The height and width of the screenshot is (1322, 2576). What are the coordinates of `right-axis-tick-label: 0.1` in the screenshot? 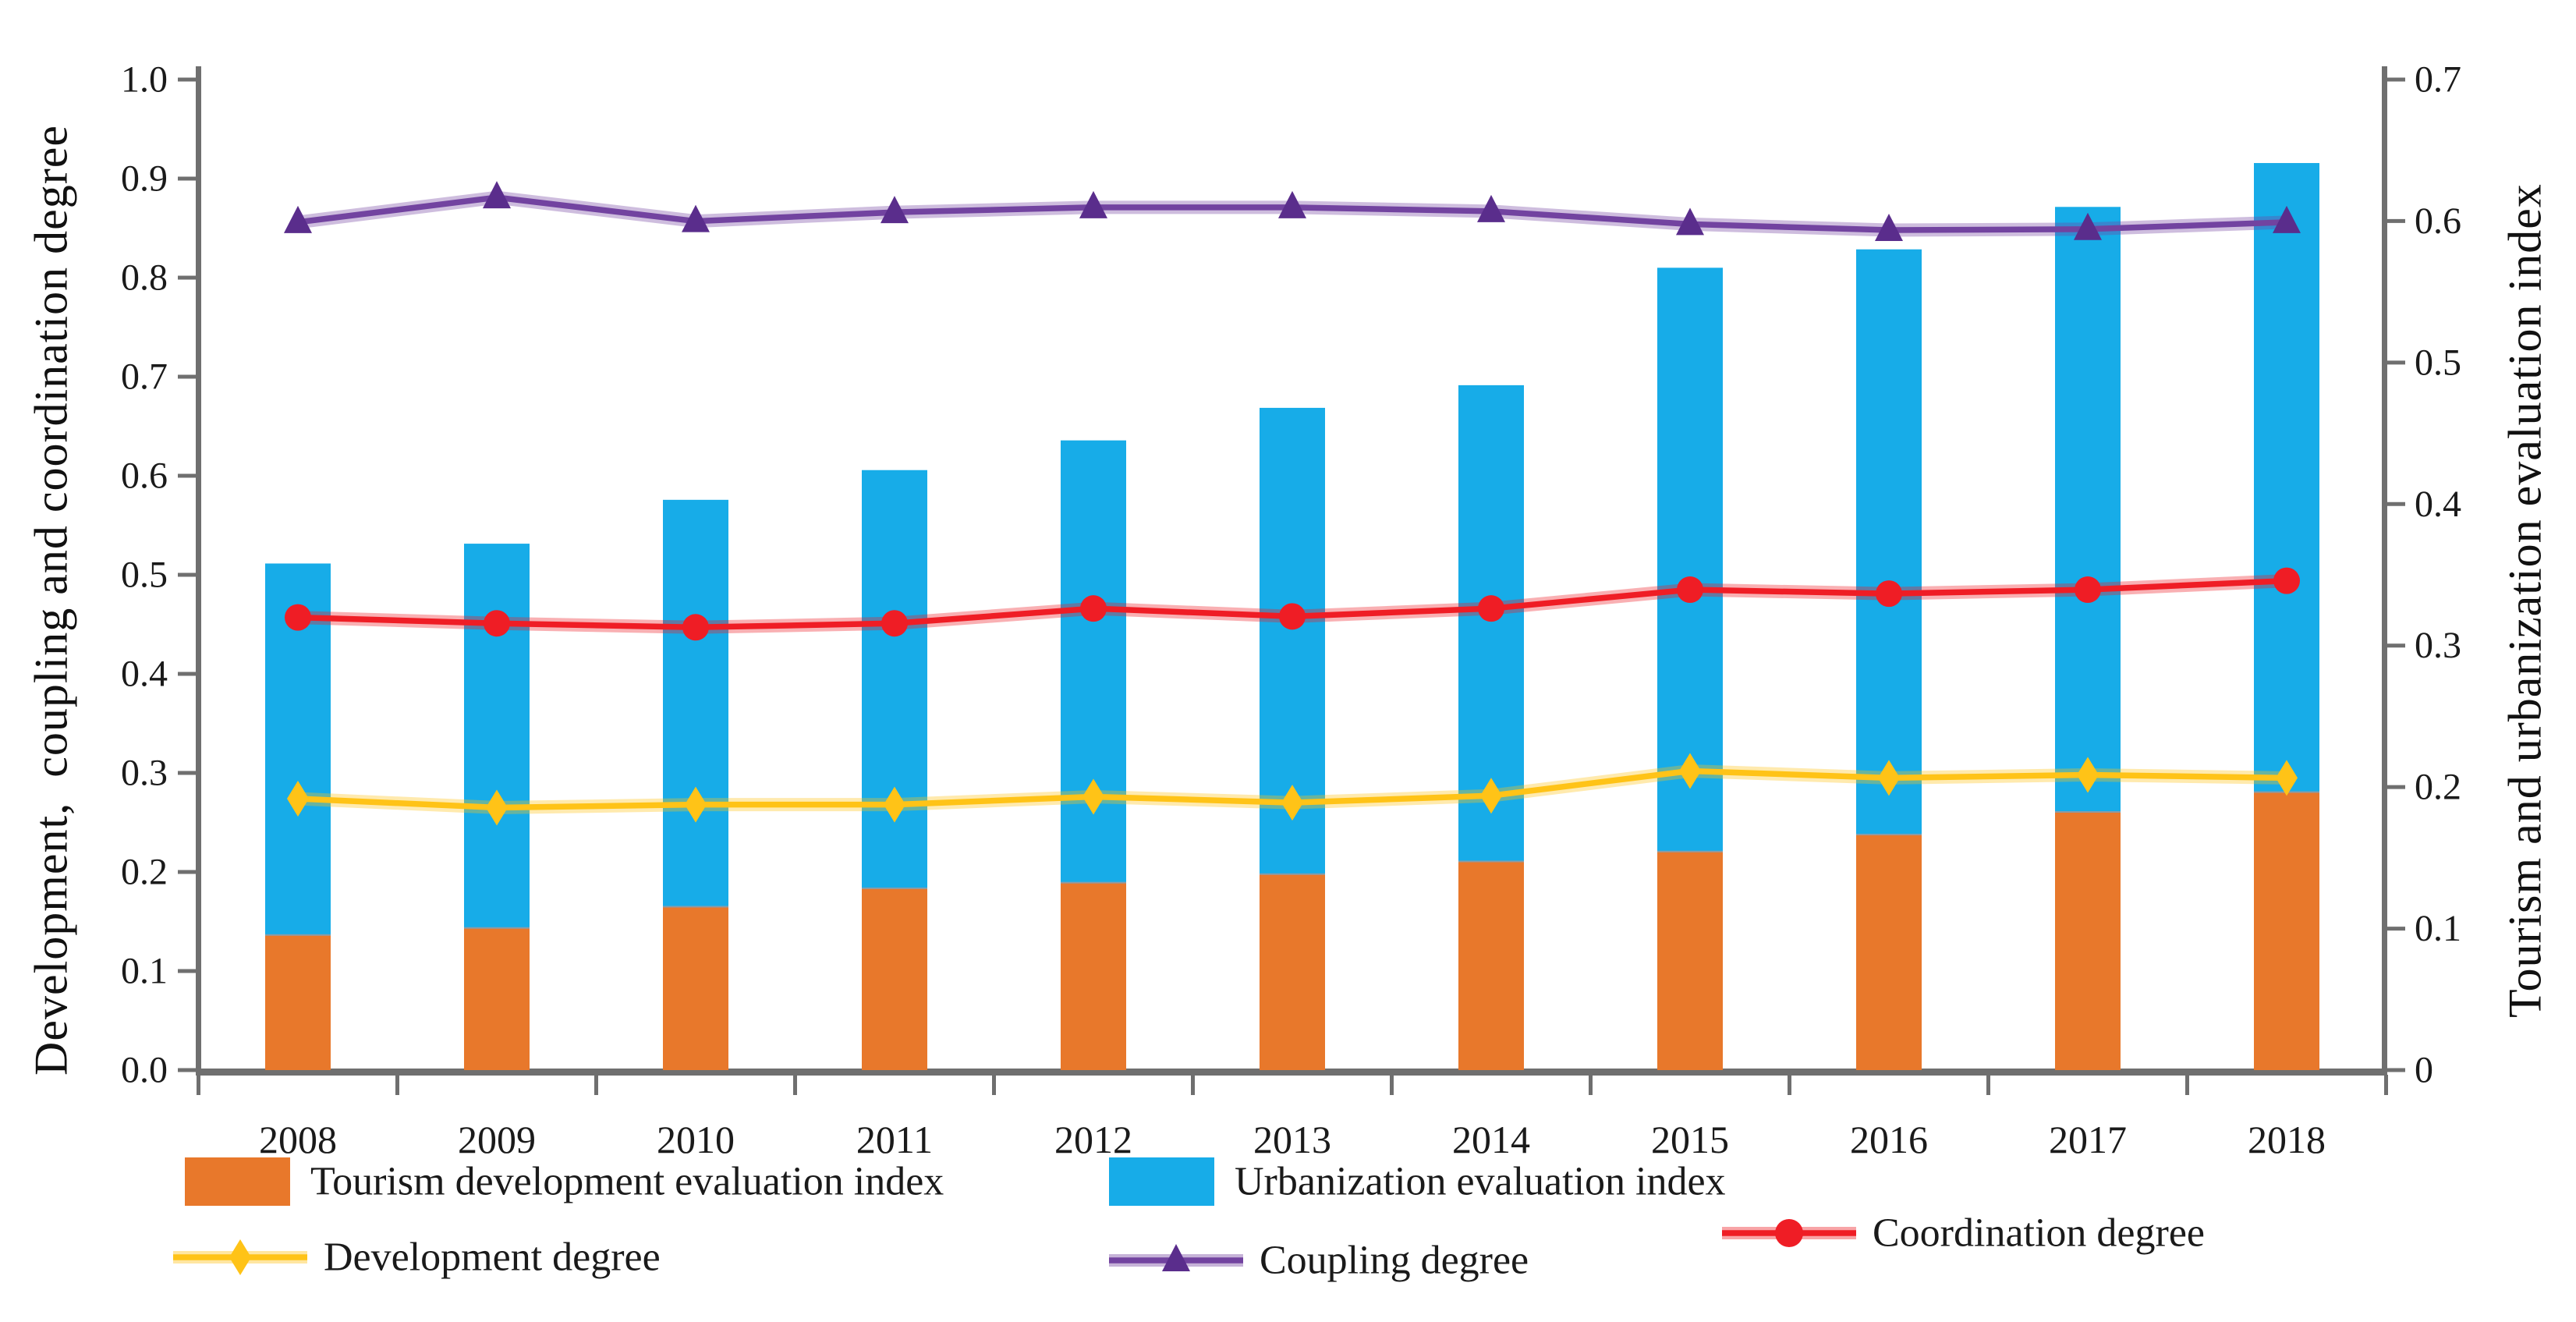 It's located at (2438, 928).